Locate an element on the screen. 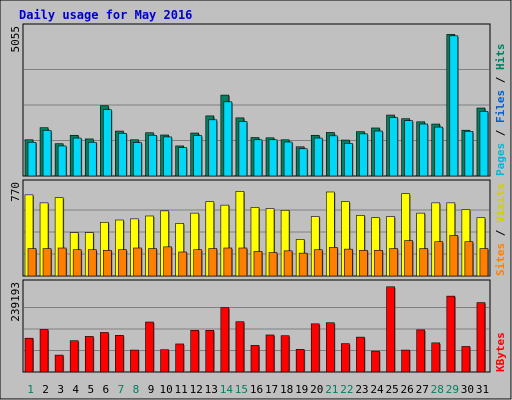 The width and height of the screenshot is (512, 400). day-label-8: 8 is located at coordinates (136, 389).